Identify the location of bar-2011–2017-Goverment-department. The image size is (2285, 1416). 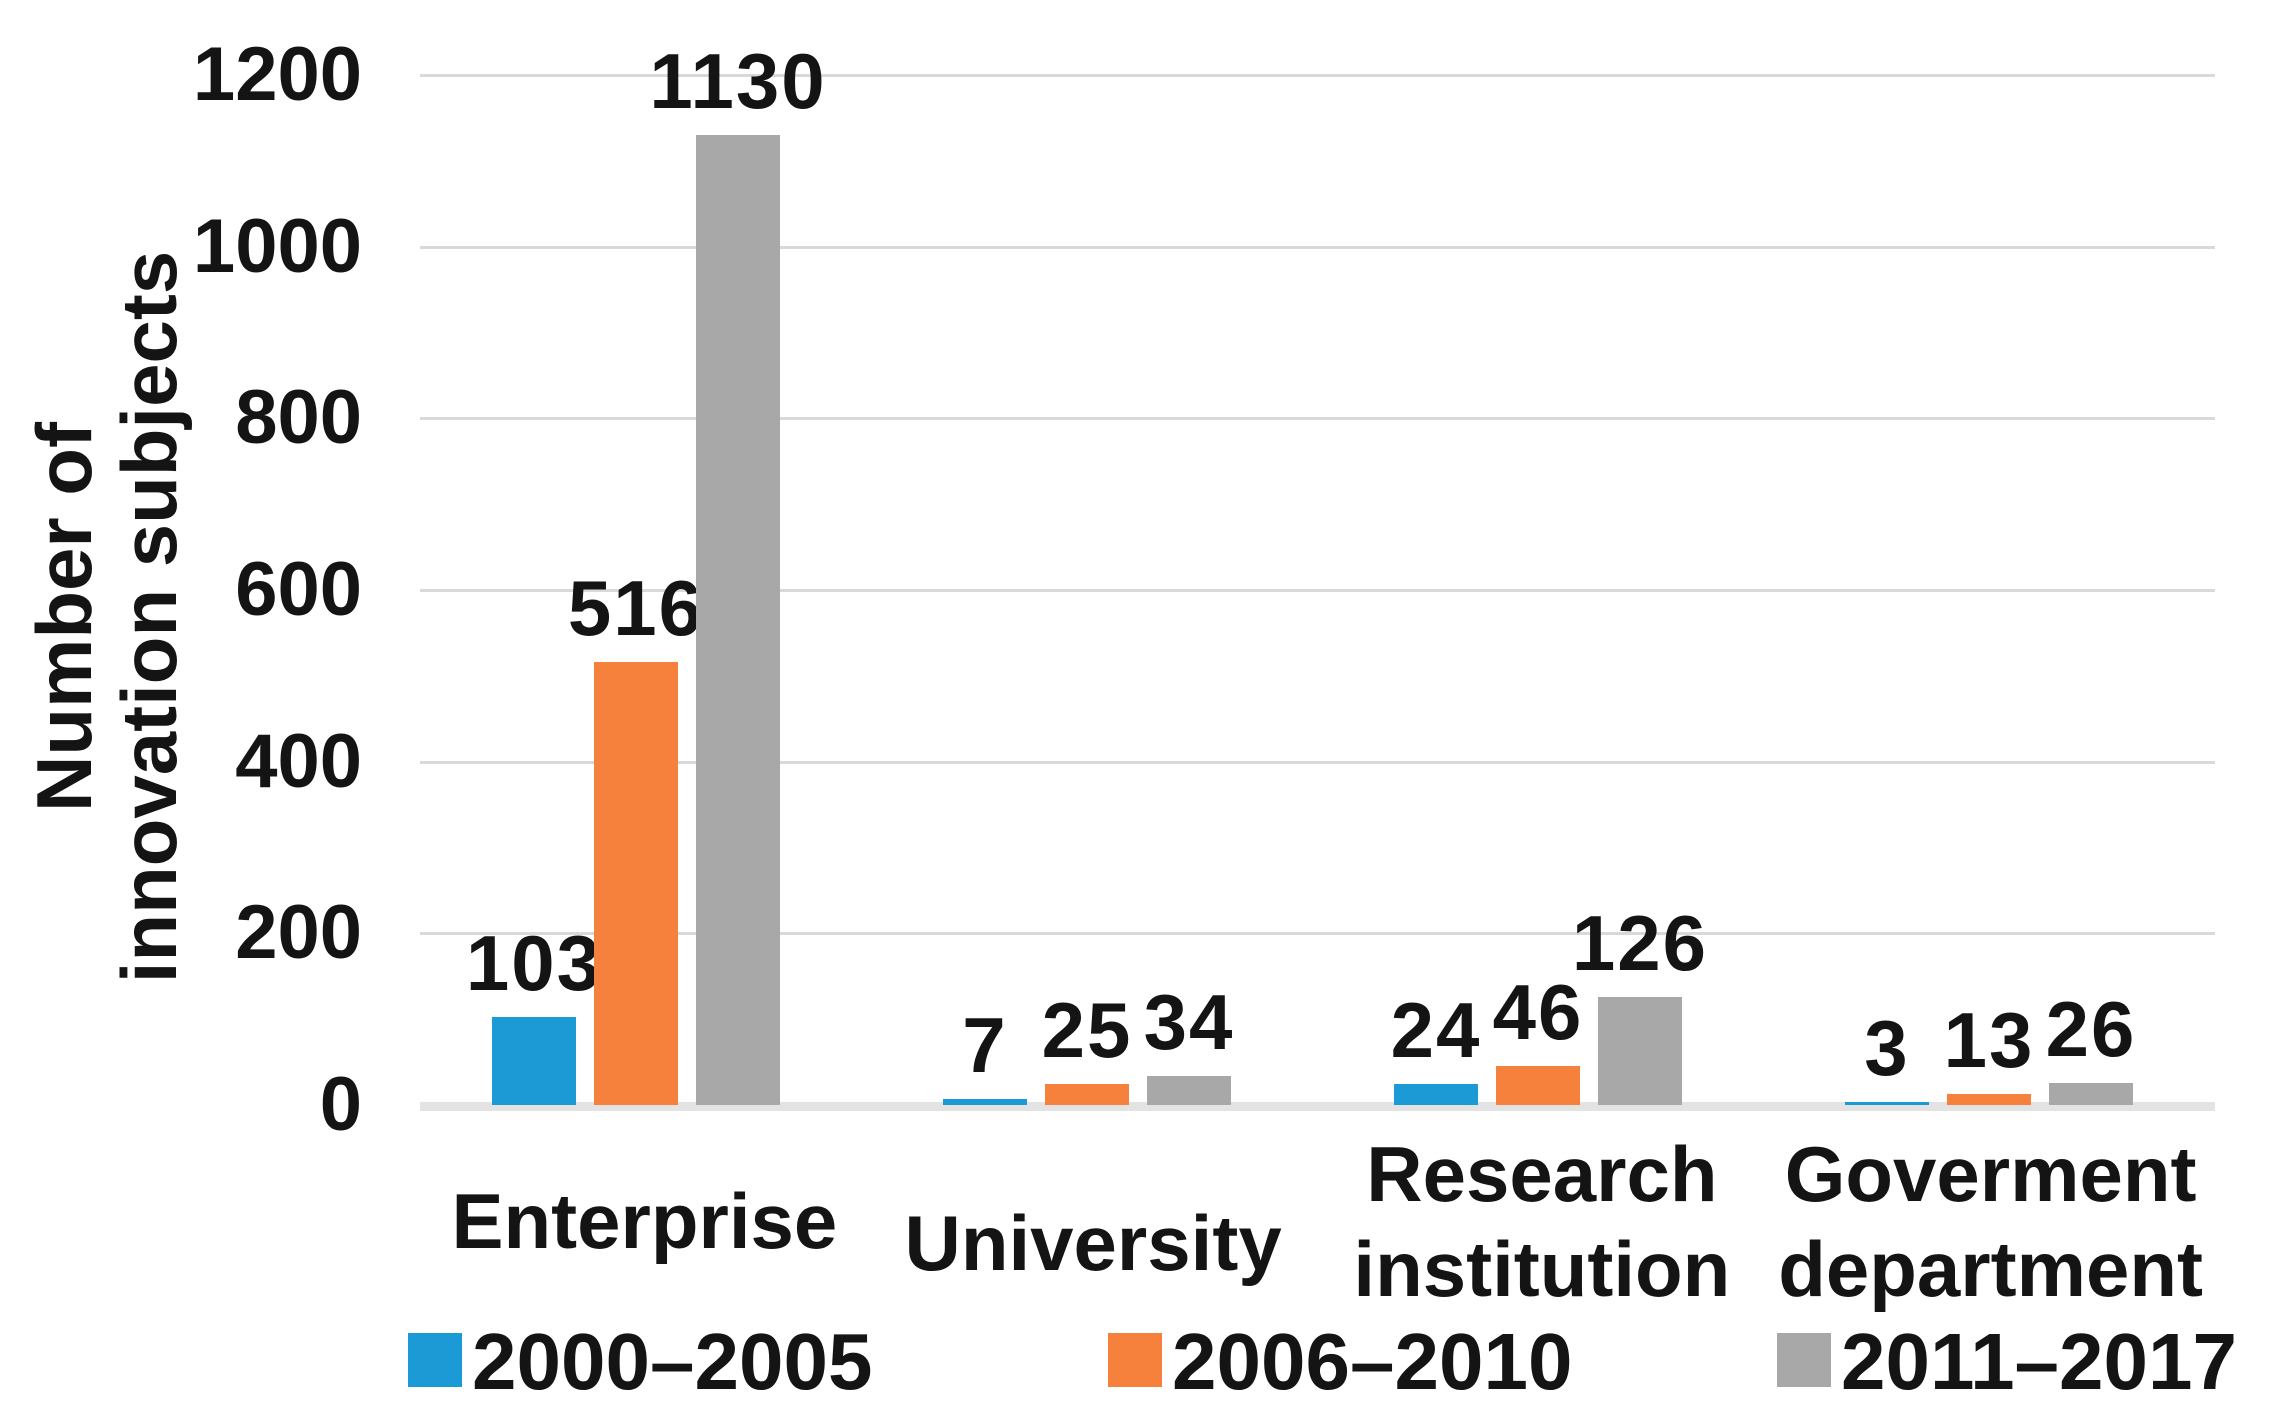
(2091, 1094).